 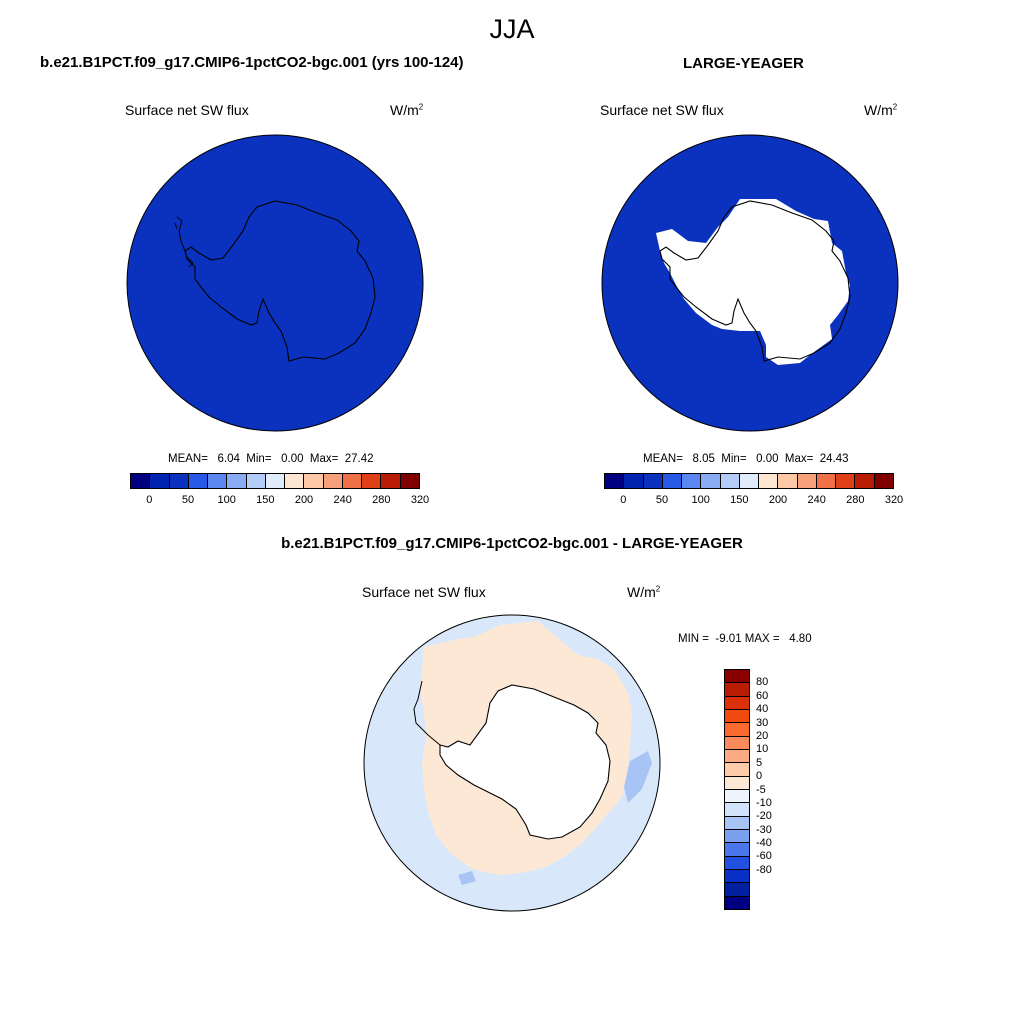 I want to click on colorbar-left-labels: 0 50 100 150 200 240 280 320, so click(x=279, y=502).